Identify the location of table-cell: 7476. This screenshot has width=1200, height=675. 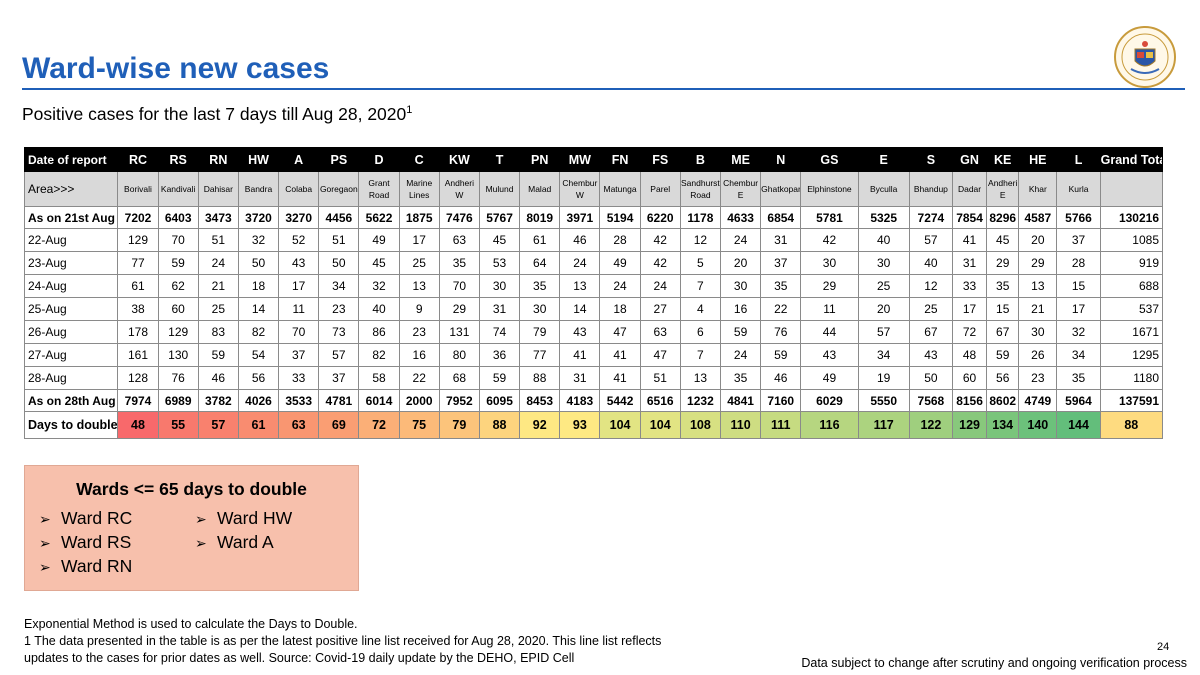
(459, 217).